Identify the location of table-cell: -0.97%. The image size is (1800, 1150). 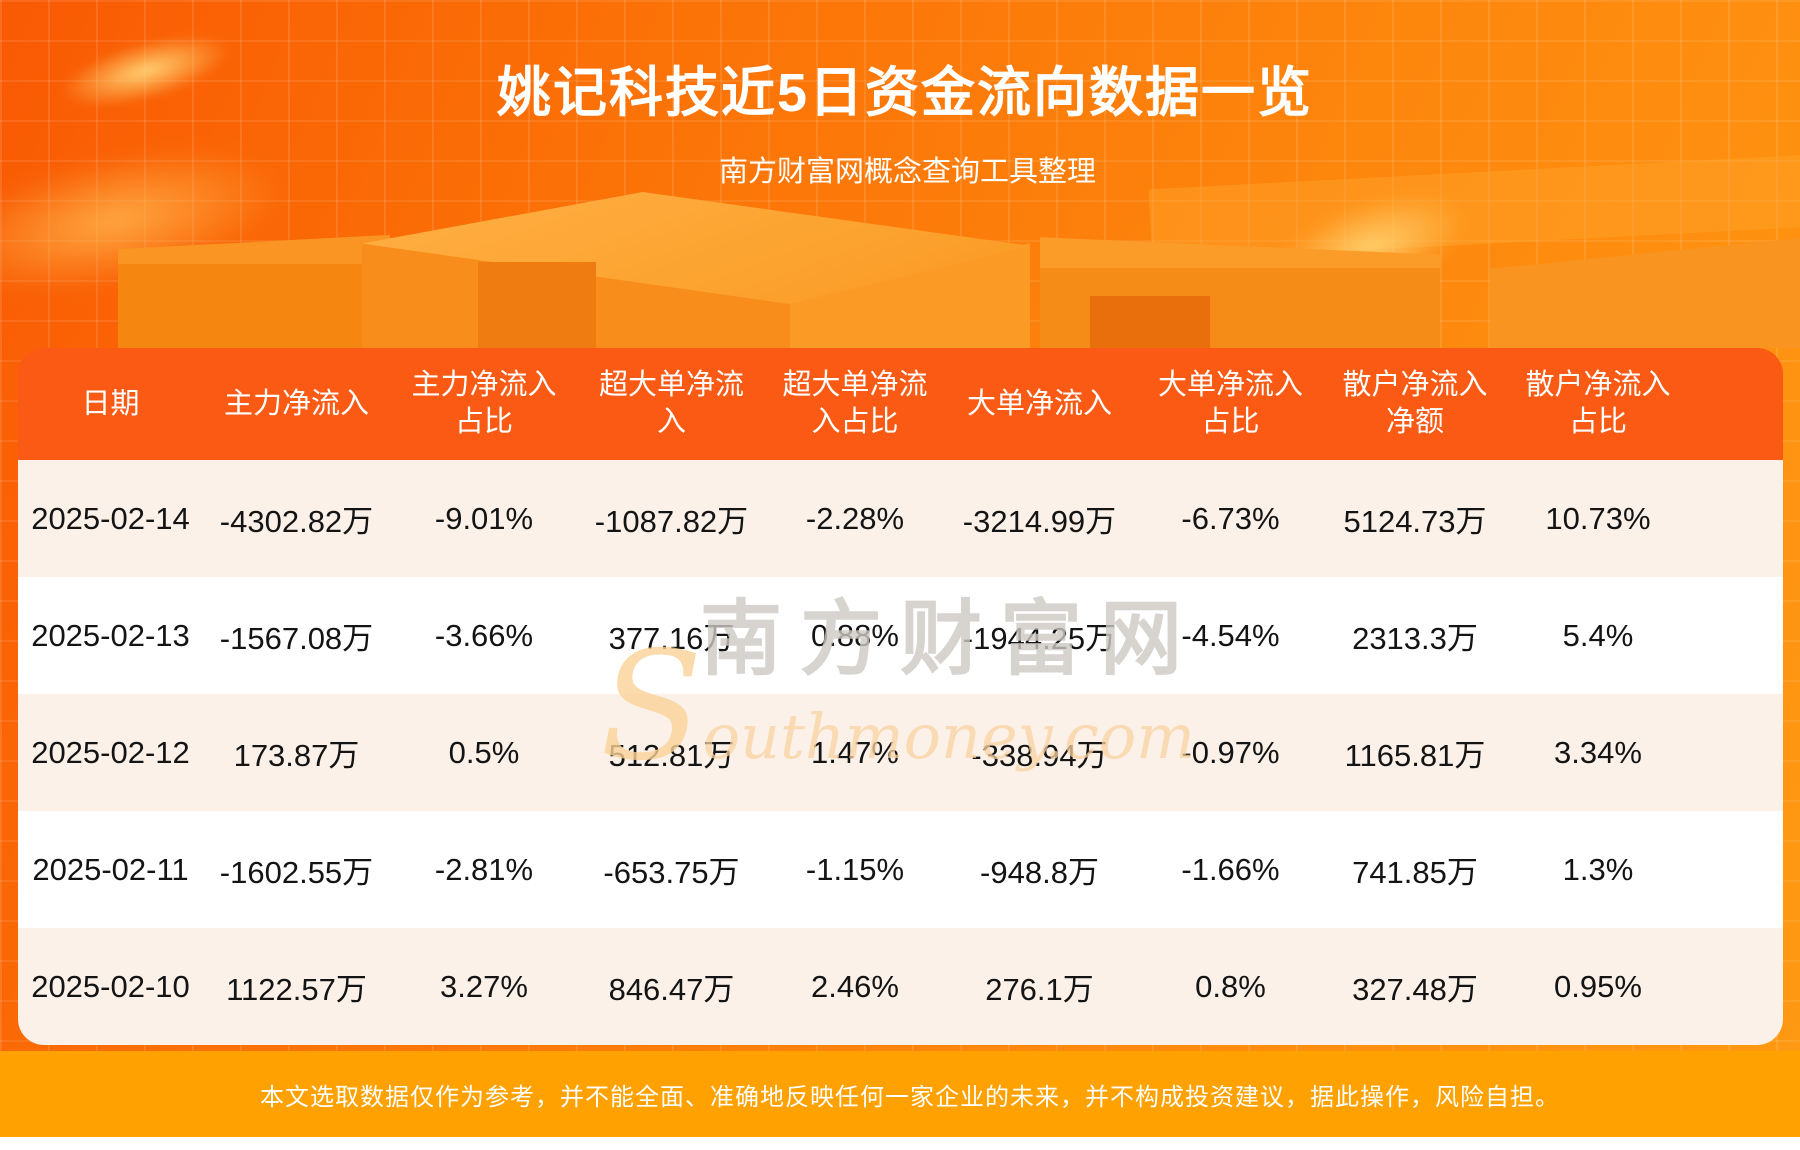
(1230, 752).